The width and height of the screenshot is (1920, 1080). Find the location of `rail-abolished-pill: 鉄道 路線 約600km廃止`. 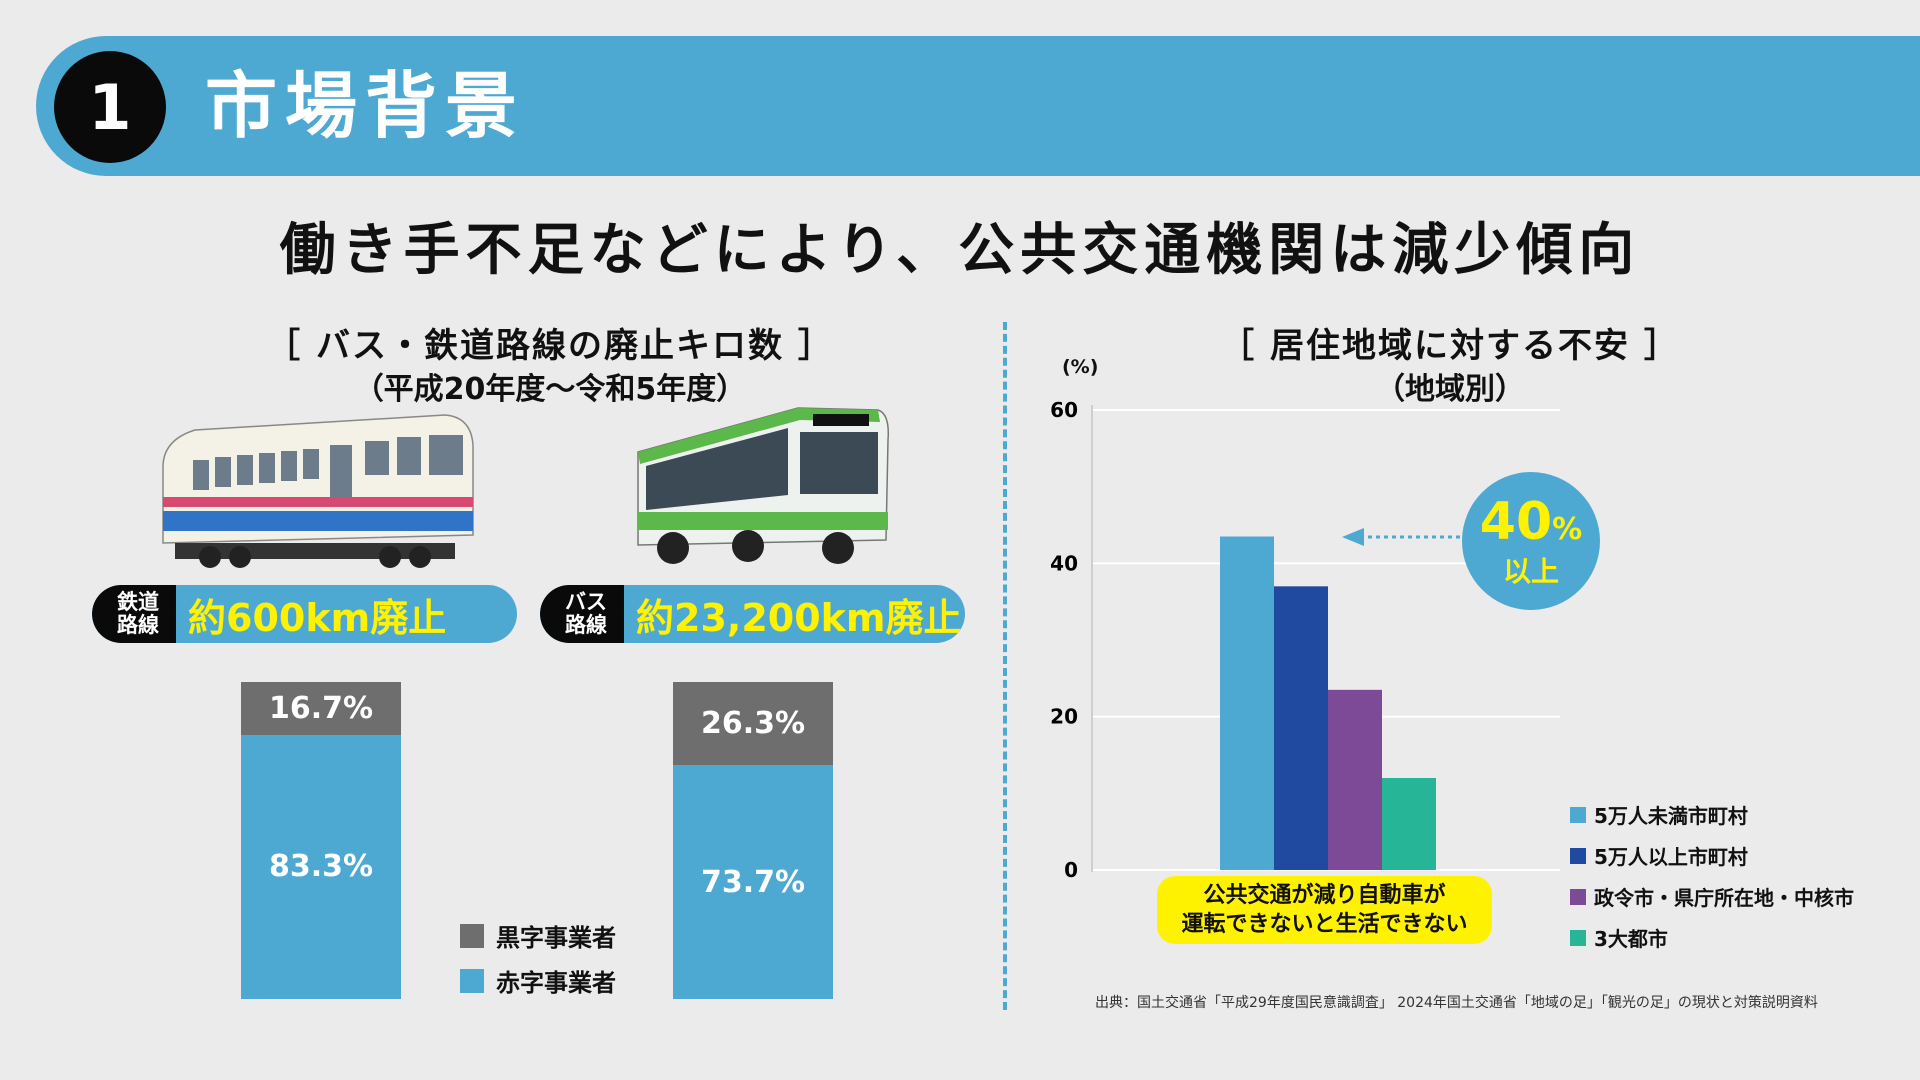

rail-abolished-pill: 鉄道 路線 約600km廃止 is located at coordinates (304, 614).